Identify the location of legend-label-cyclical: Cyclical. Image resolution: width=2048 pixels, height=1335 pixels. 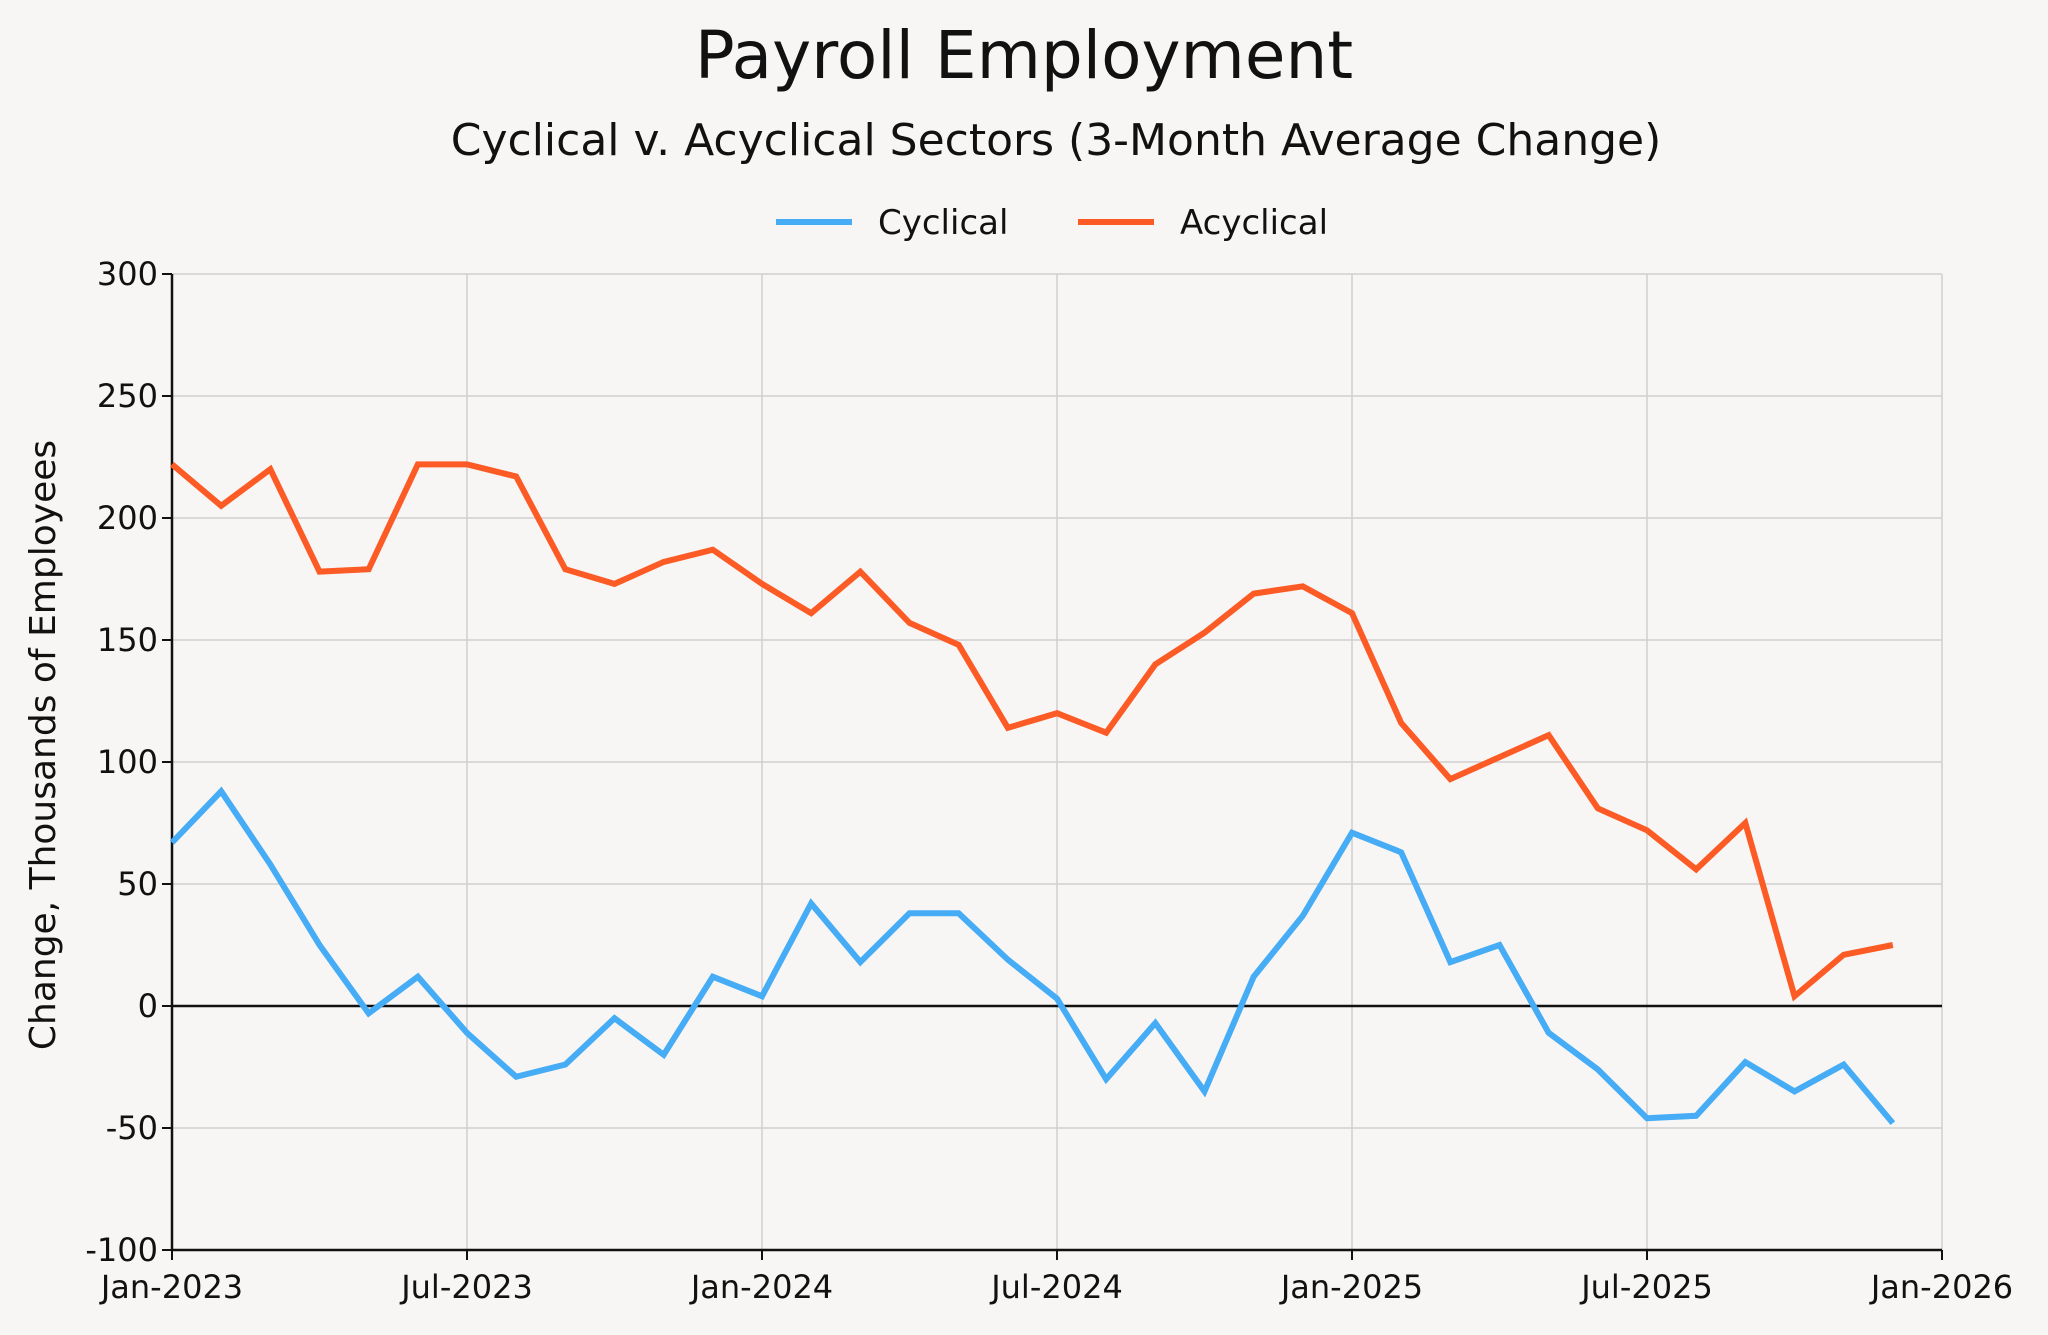
(943, 223).